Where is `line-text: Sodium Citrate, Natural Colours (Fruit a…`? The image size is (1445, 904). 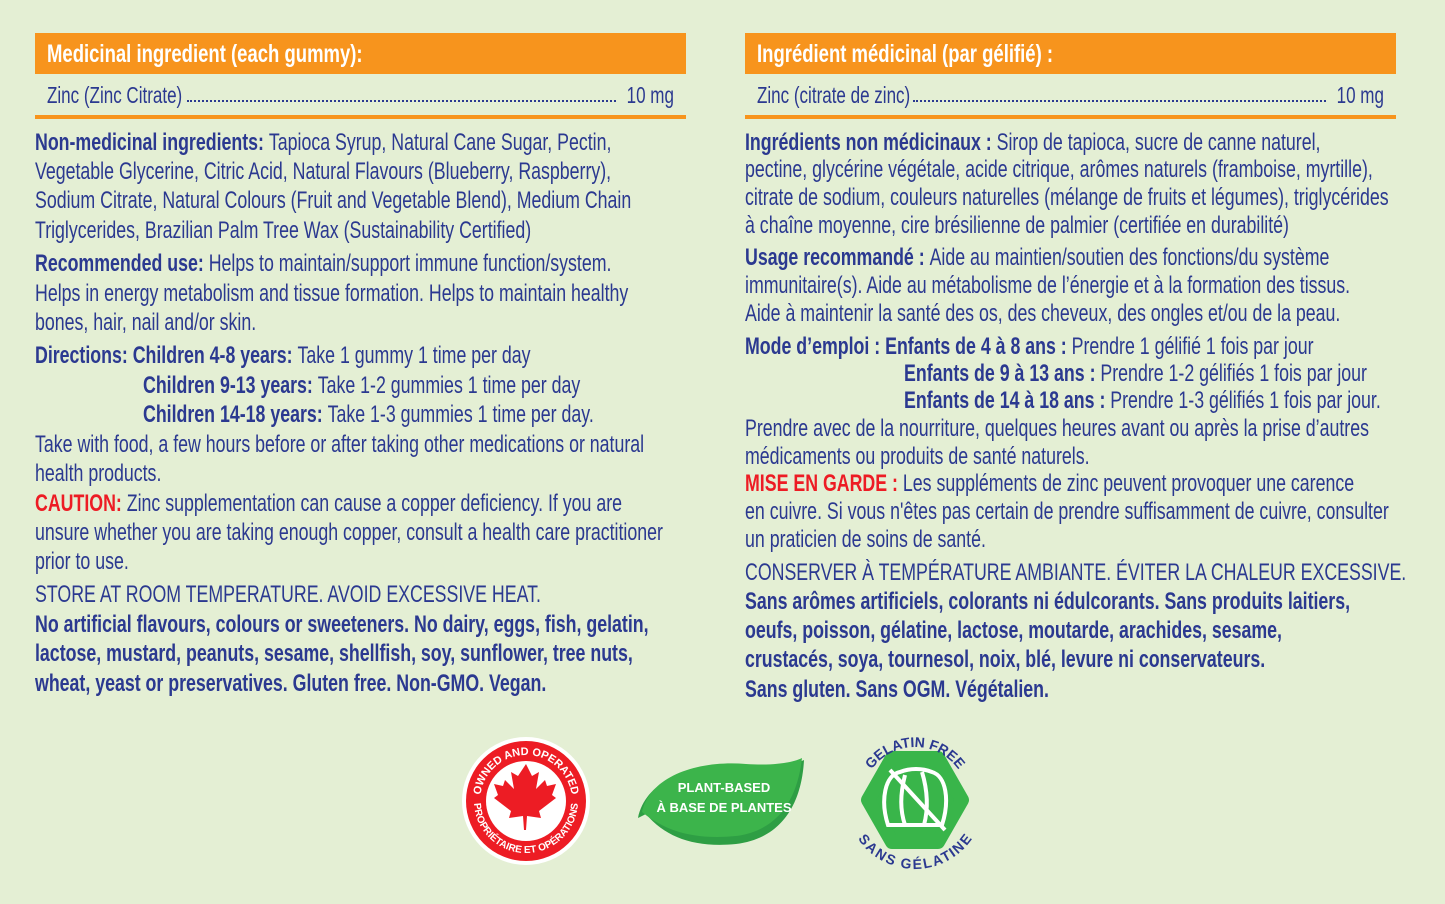
line-text: Sodium Citrate, Natural Colours (Fruit a… is located at coordinates (333, 200).